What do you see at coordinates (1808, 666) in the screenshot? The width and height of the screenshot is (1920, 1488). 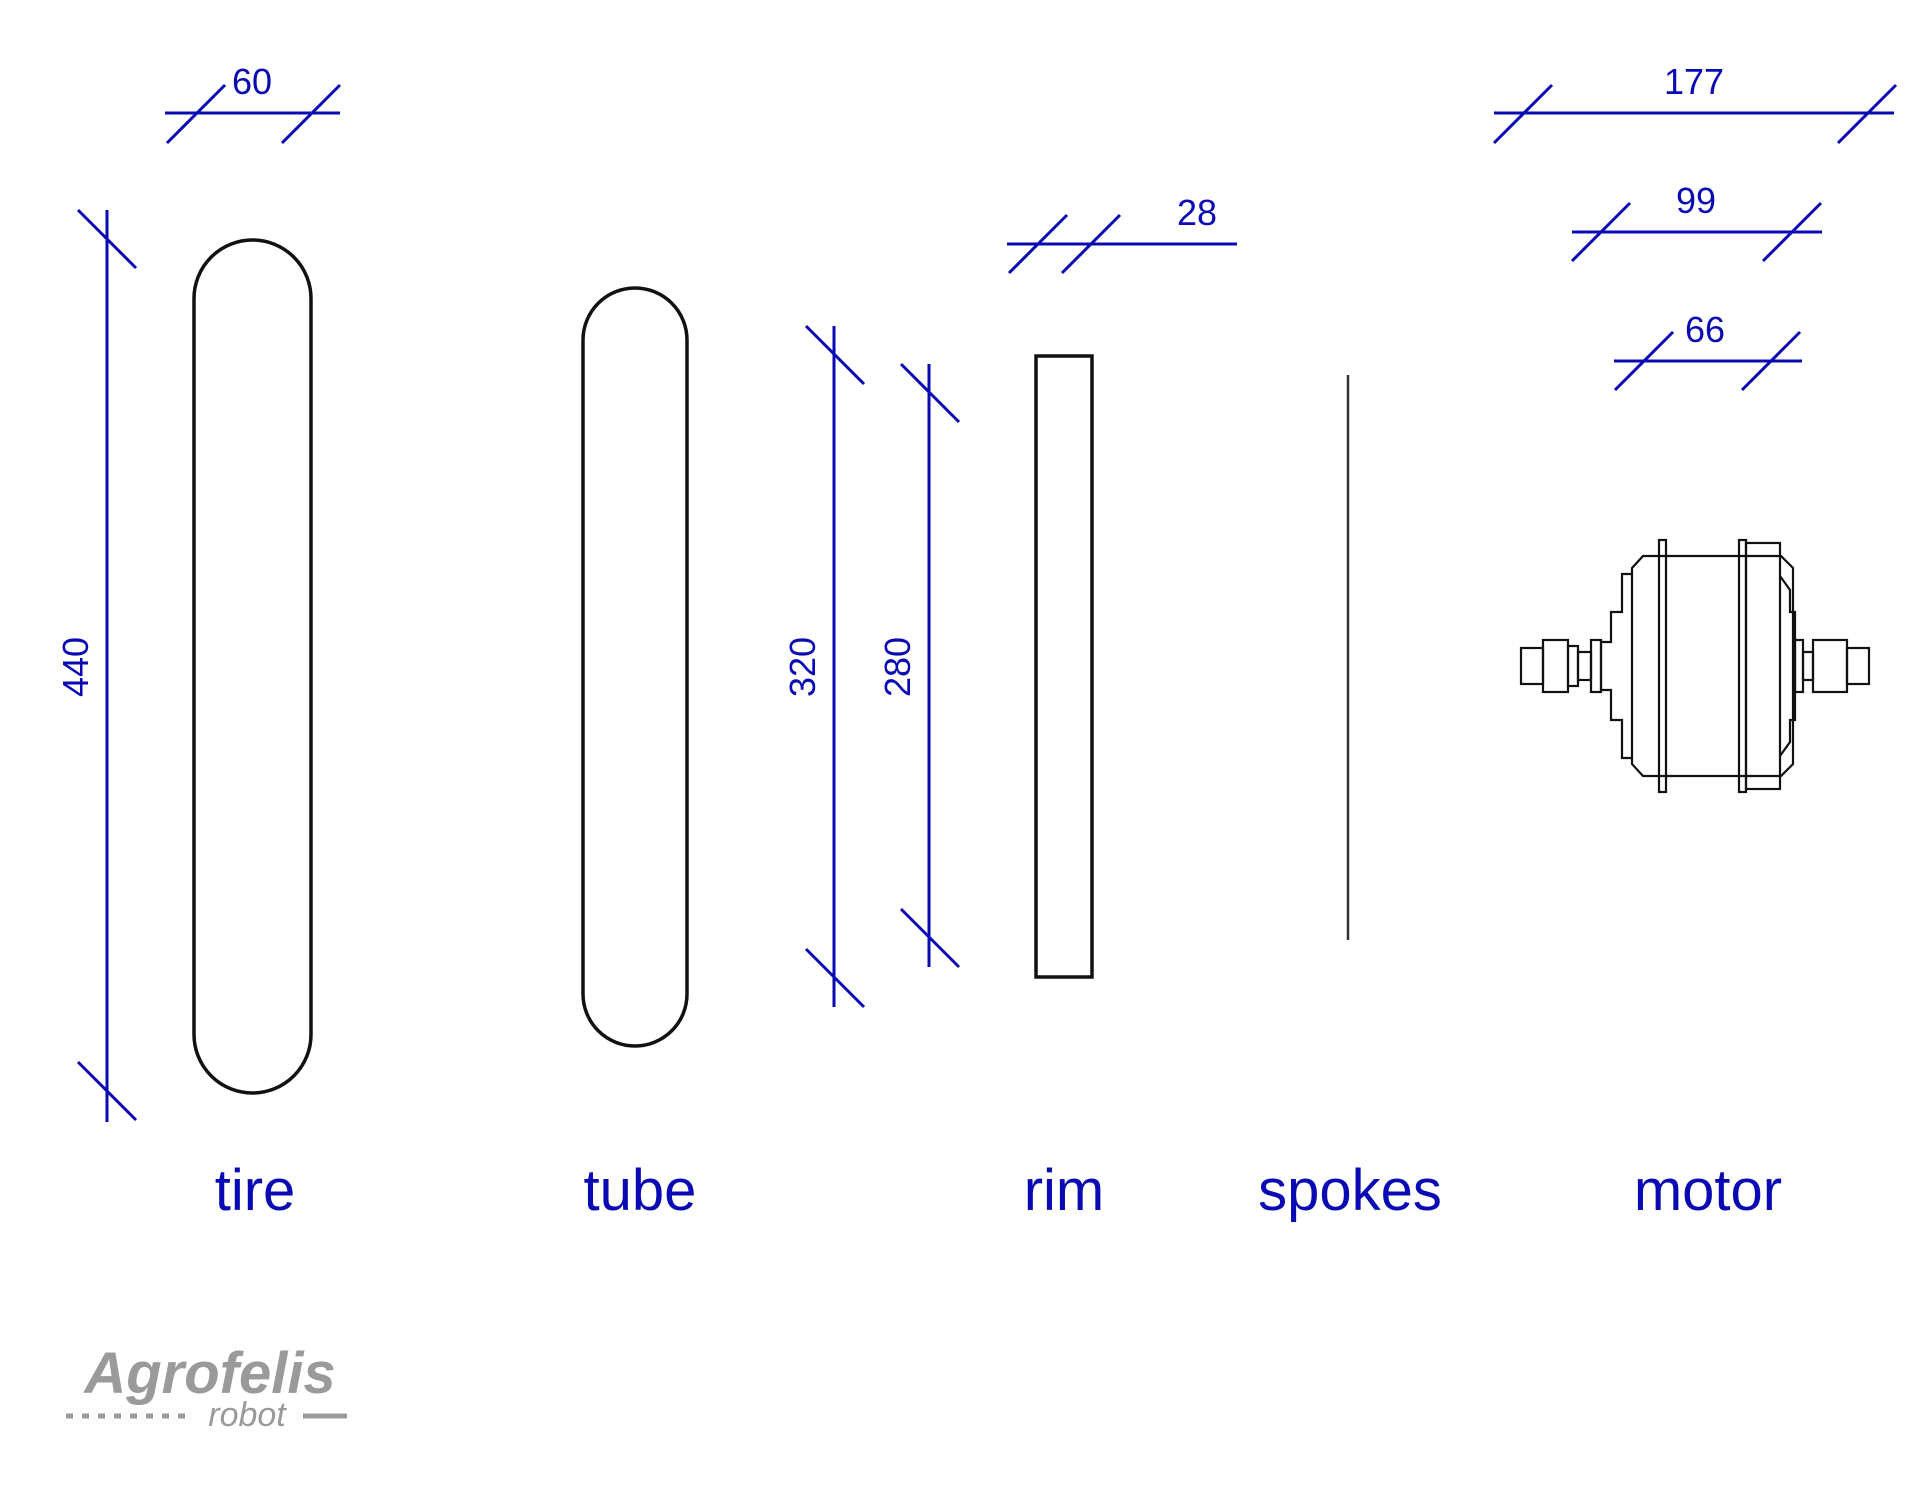 I see `motor-right-axle-shaft` at bounding box center [1808, 666].